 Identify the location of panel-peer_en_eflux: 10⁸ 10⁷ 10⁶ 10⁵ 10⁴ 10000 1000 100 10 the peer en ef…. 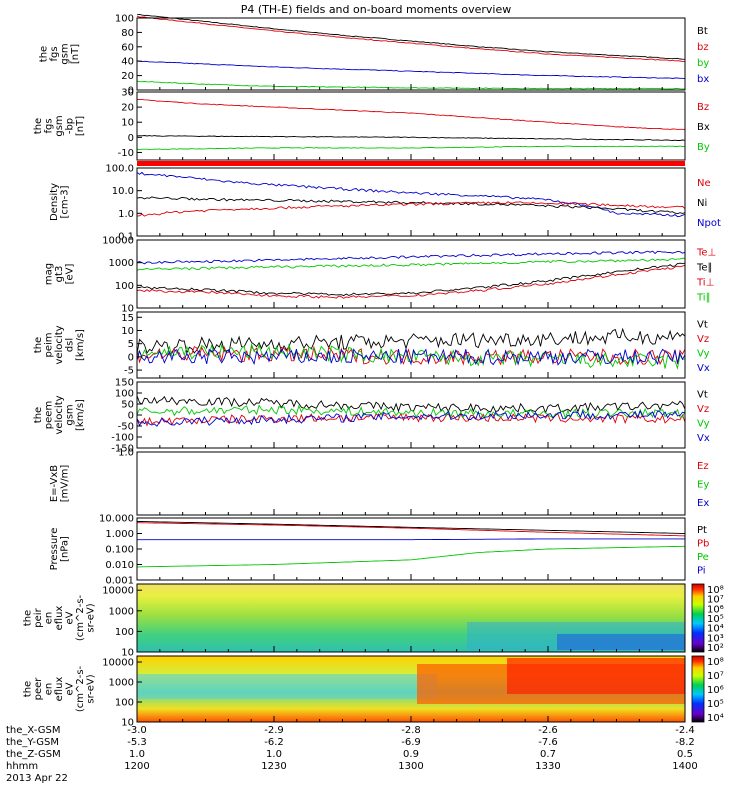
(373, 692).